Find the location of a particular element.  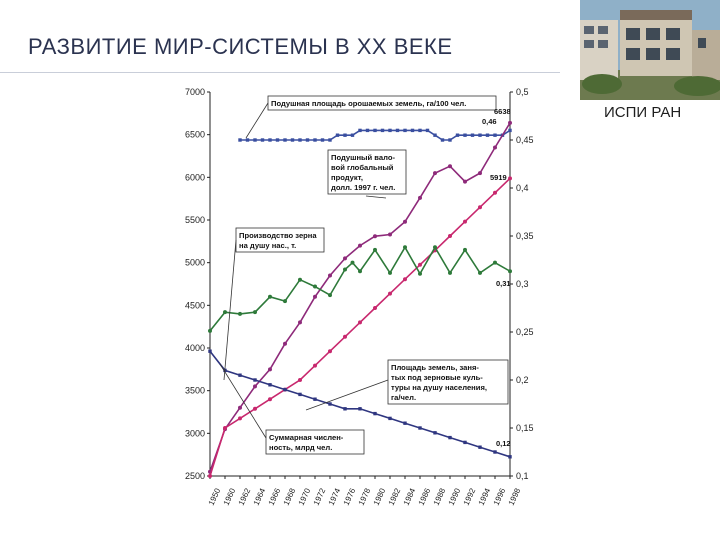

x-tick-label: 1988 is located at coordinates (440, 496).